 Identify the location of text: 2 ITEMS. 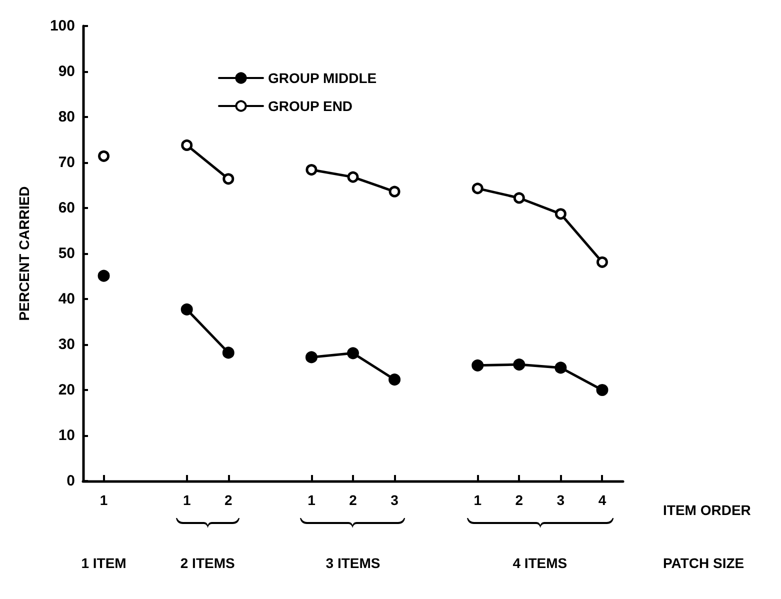
(207, 563).